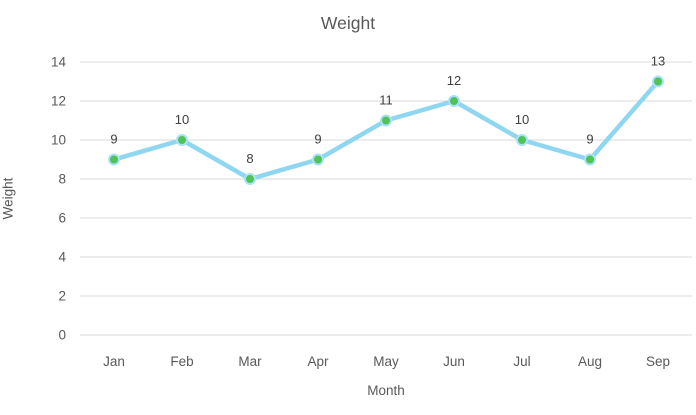  What do you see at coordinates (318, 361) in the screenshot?
I see `x-tick-label: Apr` at bounding box center [318, 361].